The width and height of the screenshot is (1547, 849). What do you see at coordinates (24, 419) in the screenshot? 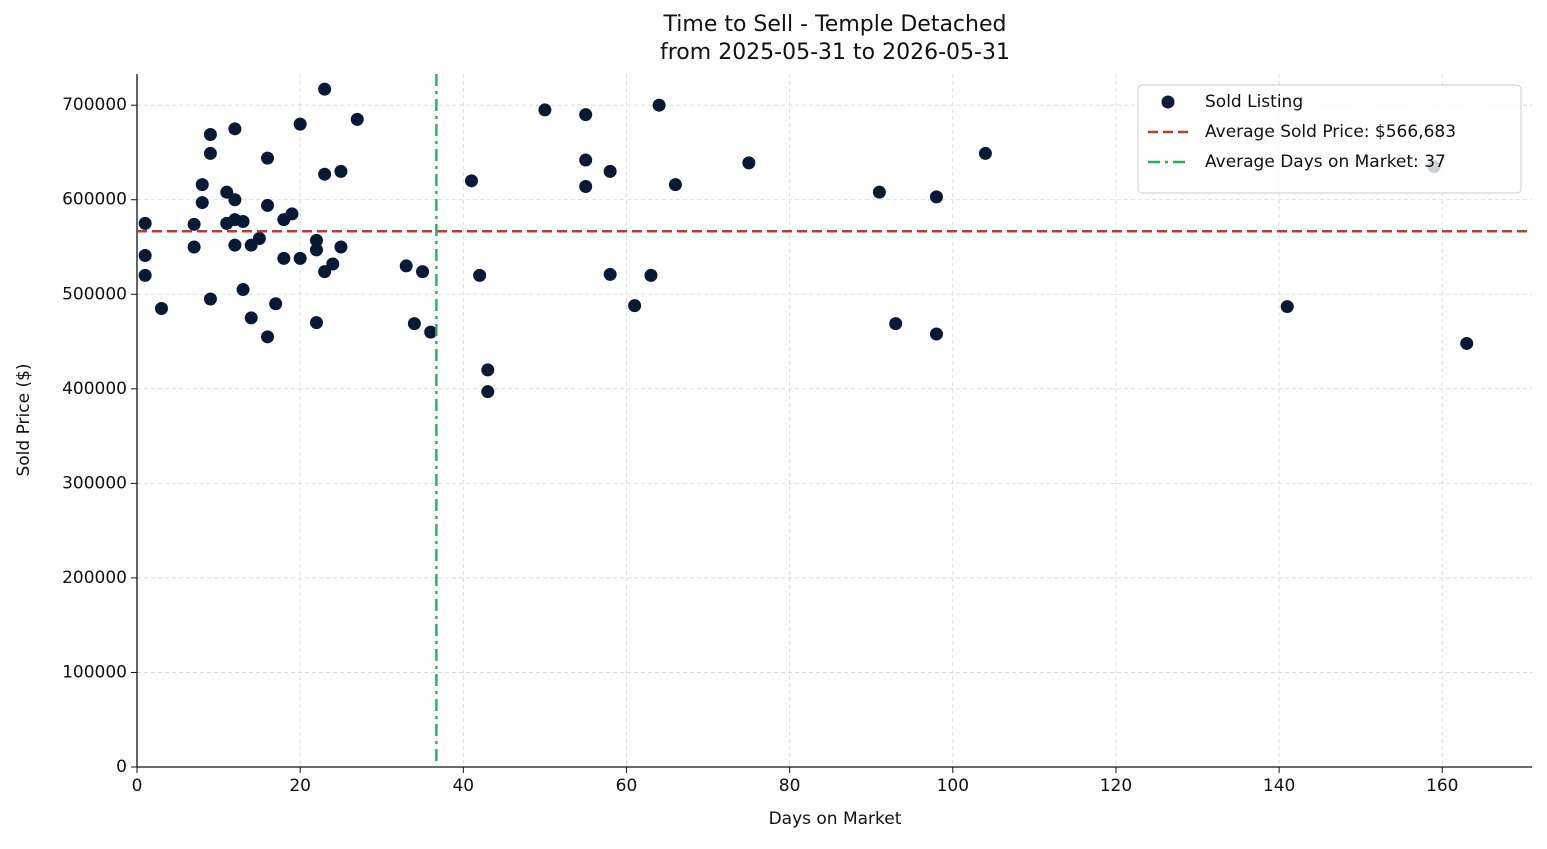
I see `y-axis-label: Sold Price ($)` at bounding box center [24, 419].